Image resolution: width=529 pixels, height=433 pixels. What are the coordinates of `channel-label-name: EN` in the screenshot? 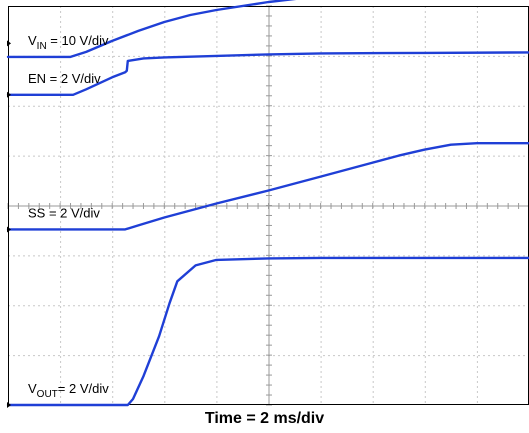 It's located at (37, 78).